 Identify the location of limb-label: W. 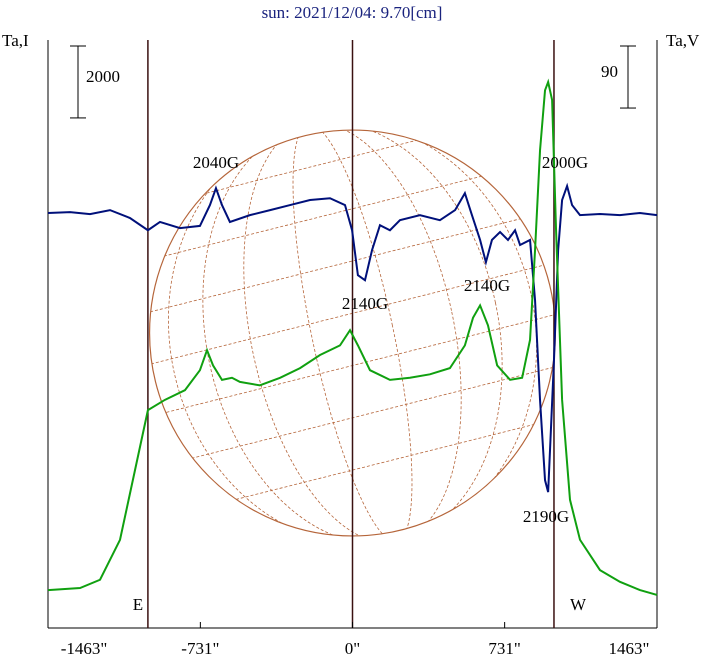
(578, 604).